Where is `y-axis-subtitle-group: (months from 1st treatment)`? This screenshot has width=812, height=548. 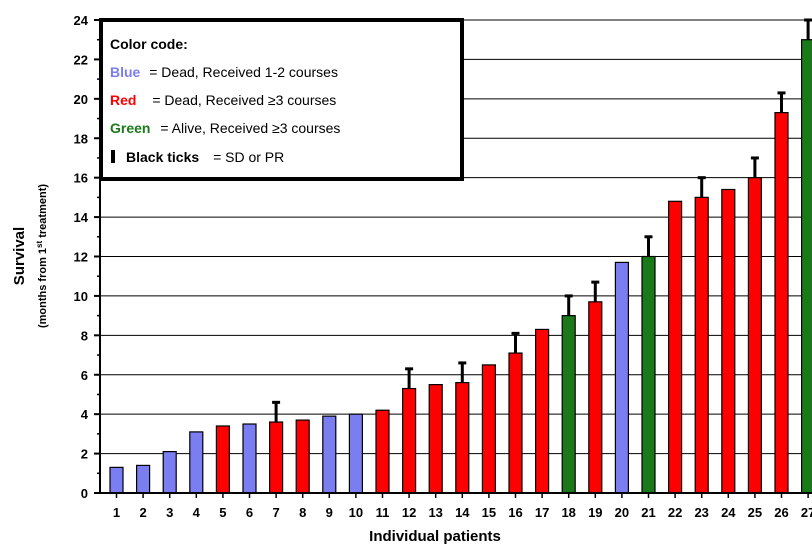
y-axis-subtitle-group: (months from 1st treatment) is located at coordinates (42, 256).